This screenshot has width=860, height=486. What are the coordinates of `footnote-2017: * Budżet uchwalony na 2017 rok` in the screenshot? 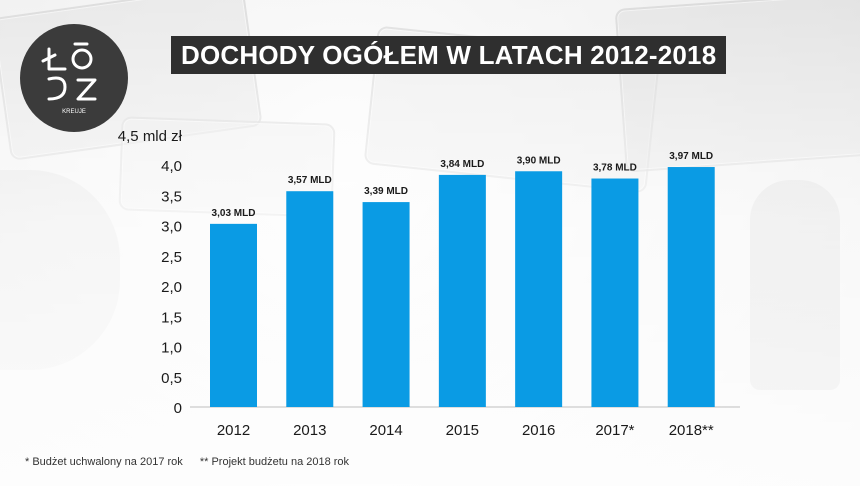 It's located at (104, 462).